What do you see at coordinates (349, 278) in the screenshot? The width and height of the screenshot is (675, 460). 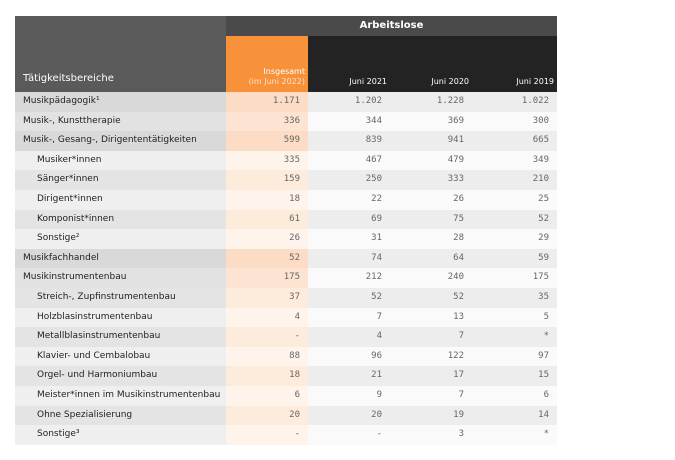 I see `cell: 212` at bounding box center [349, 278].